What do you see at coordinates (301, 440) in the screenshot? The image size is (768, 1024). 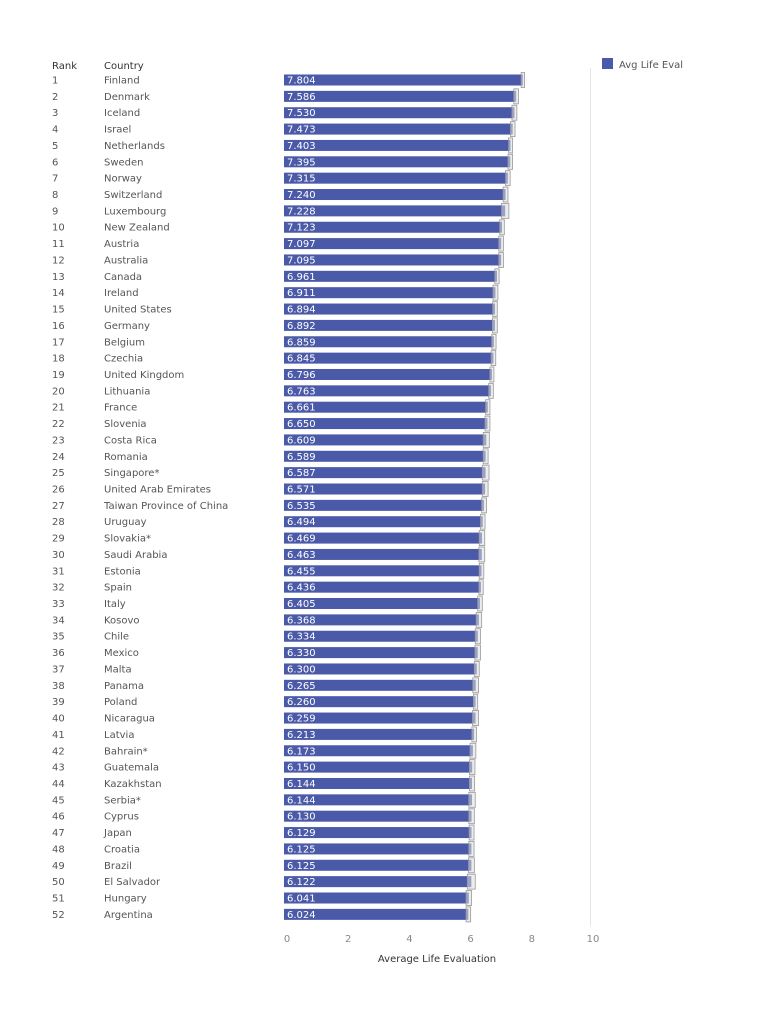 I see `bar-value-label: 6.609` at bounding box center [301, 440].